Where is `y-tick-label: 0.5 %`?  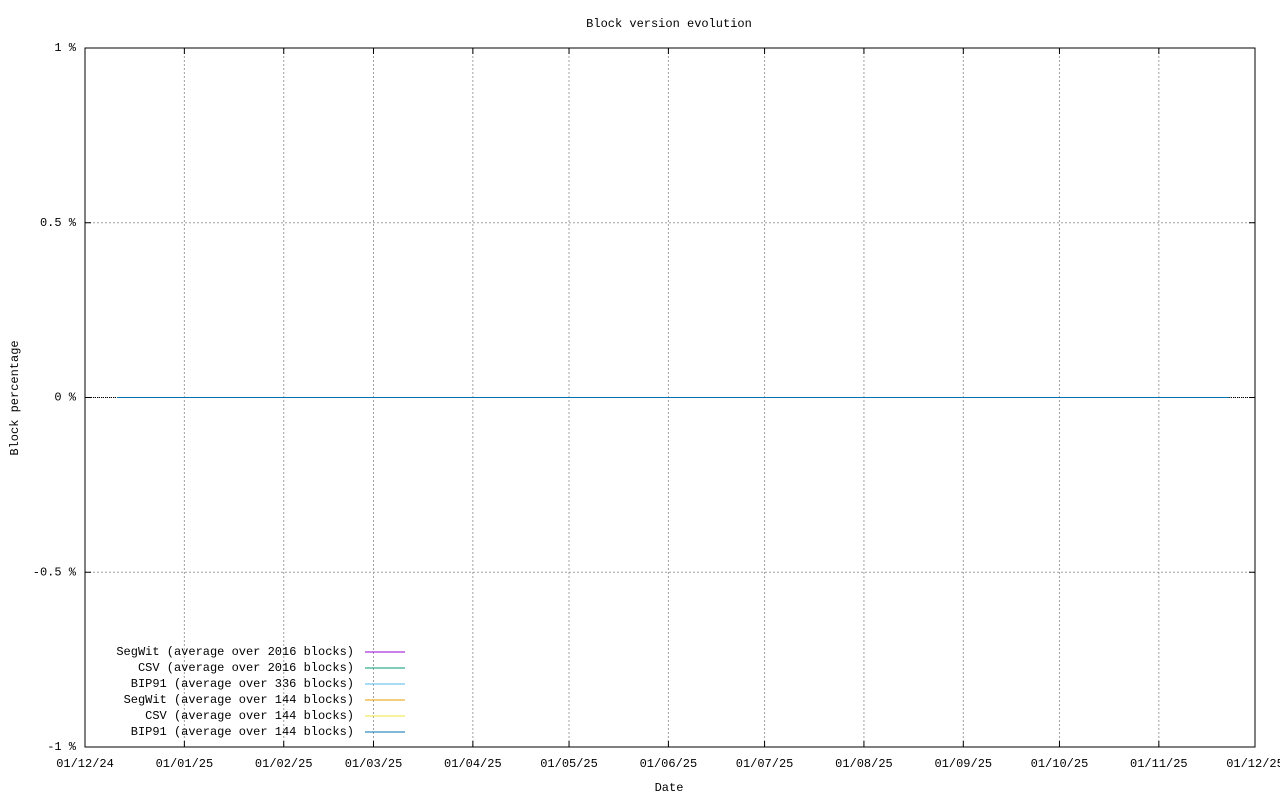 y-tick-label: 0.5 % is located at coordinates (58, 223).